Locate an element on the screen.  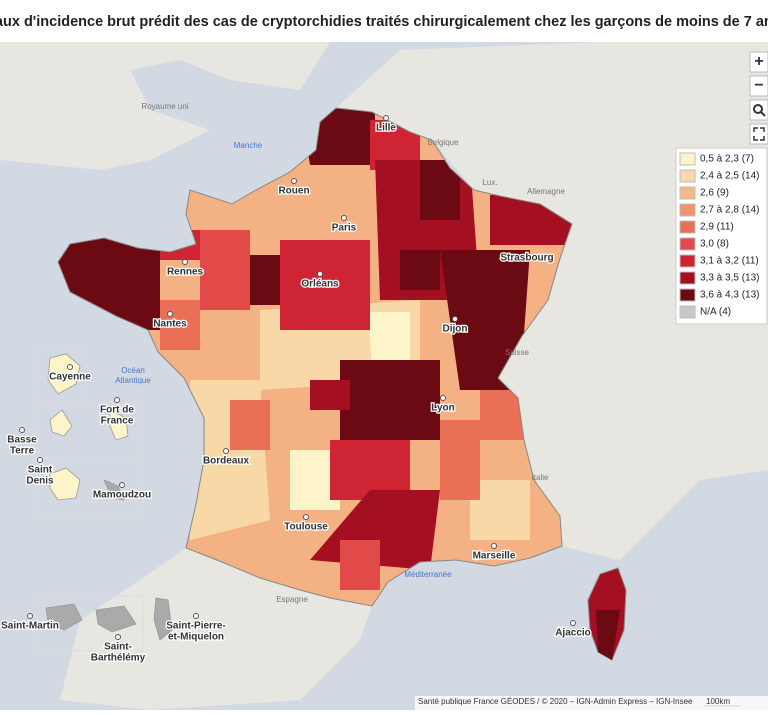
mayotte is located at coordinates (114, 490).